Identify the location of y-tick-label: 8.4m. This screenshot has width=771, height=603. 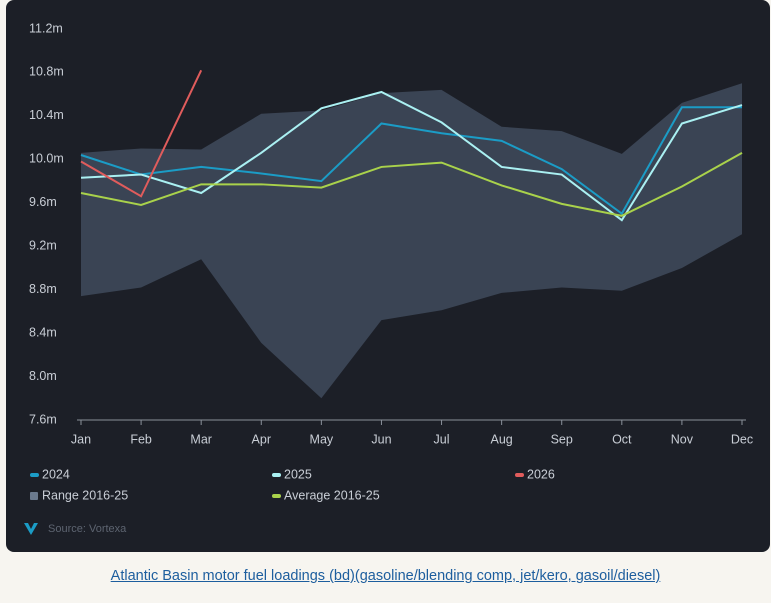
(43, 332).